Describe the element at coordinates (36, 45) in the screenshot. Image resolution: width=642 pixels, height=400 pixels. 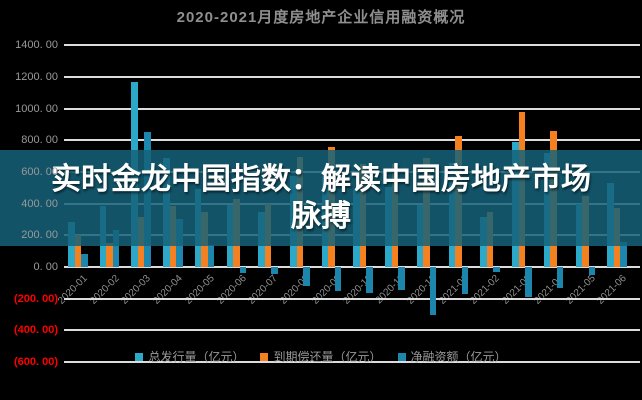
I see `y-axis-label: 1400. 00` at that location.